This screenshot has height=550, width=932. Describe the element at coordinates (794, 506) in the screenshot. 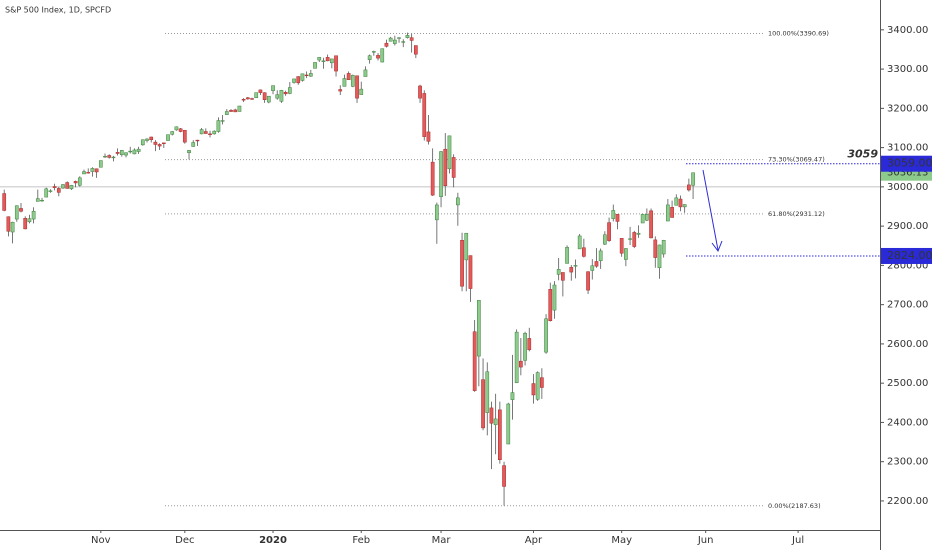

I see `fib-label: 0.00%(2187.63)` at that location.